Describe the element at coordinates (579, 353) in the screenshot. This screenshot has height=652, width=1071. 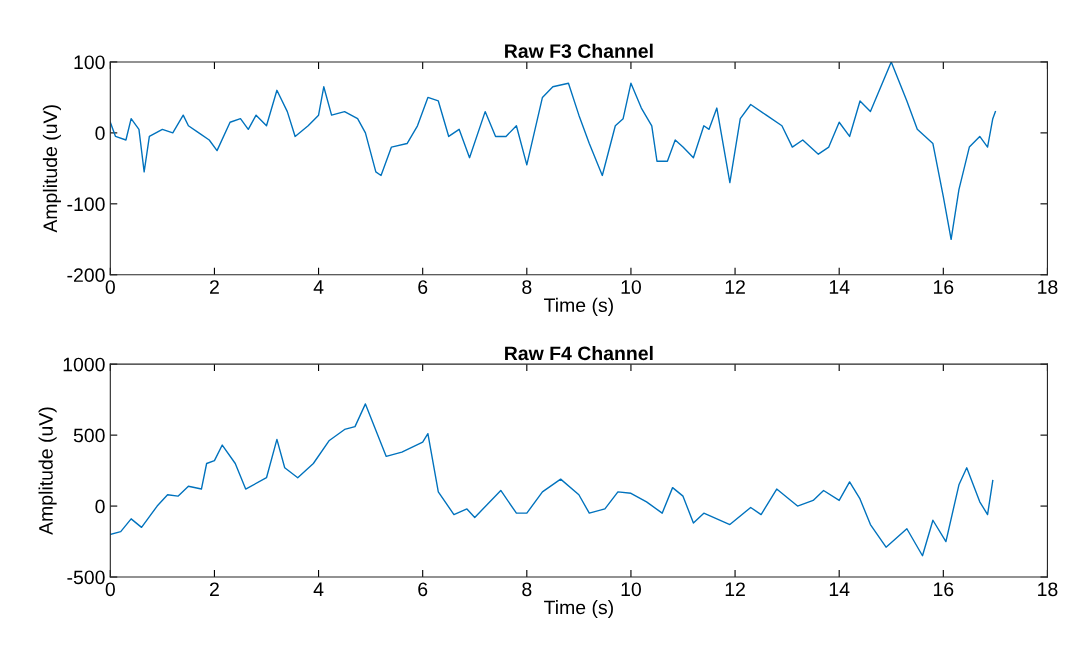
I see `chart-title: Raw F4 Channel` at that location.